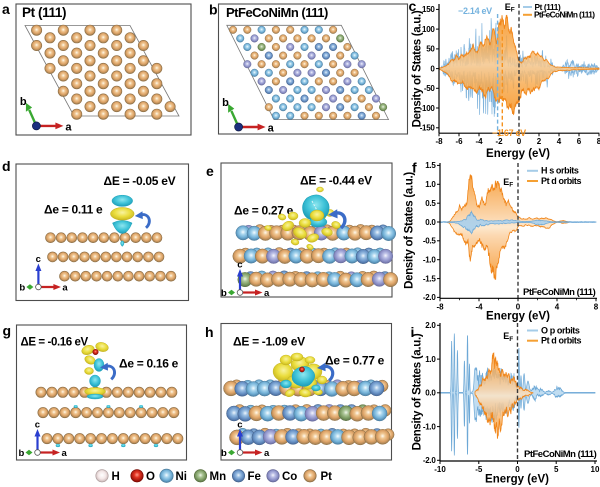 The image size is (600, 487). What do you see at coordinates (429, 278) in the screenshot?
I see `svg-text: -1.5` at bounding box center [429, 278].